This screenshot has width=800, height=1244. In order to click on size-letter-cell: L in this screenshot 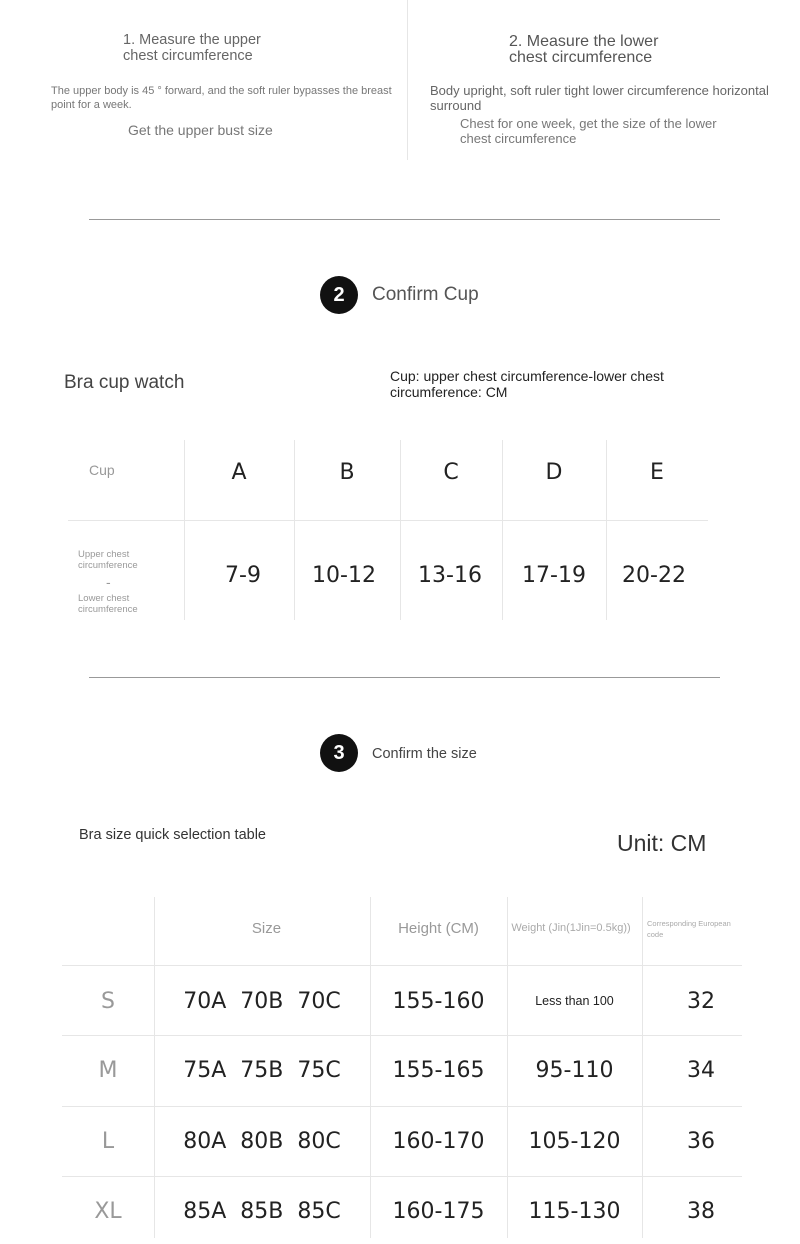, I will do `click(108, 1141)`.